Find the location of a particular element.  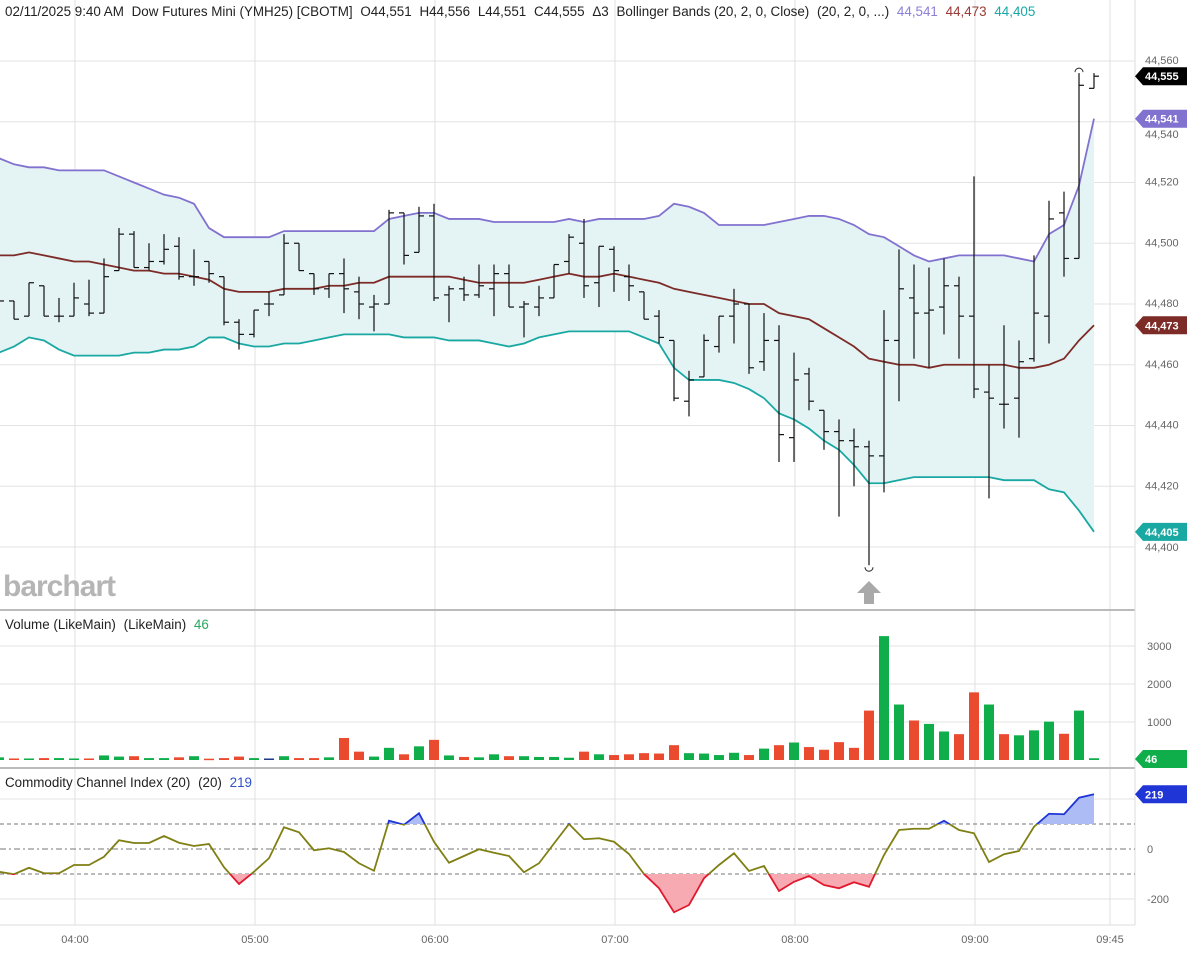

last-price-badge-shape is located at coordinates (1161, 76).